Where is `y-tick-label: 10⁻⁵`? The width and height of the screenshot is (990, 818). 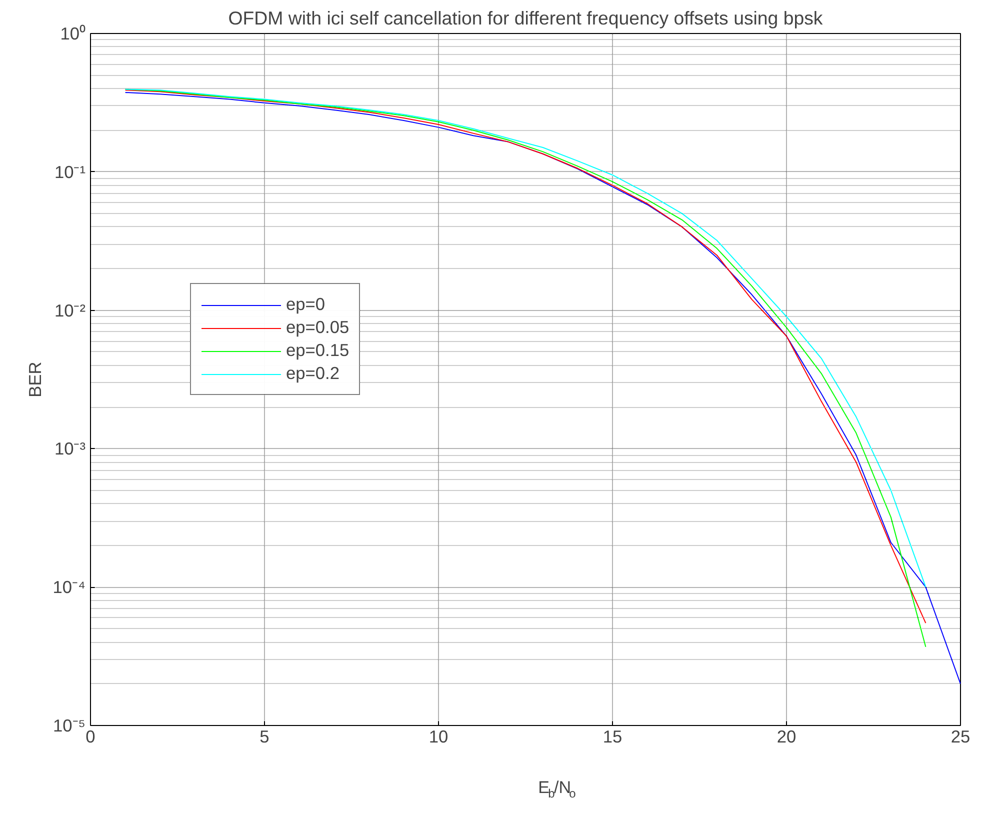 y-tick-label: 10⁻⁵ is located at coordinates (69, 726).